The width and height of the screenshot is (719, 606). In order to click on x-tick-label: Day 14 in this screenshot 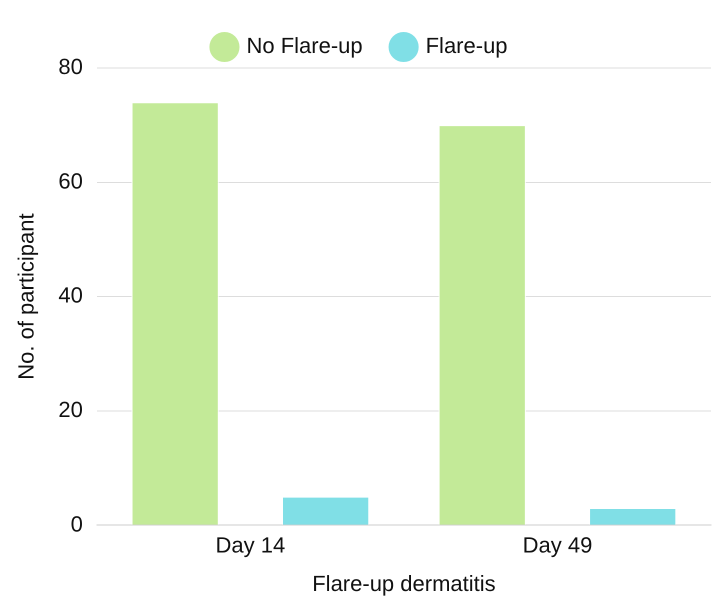, I will do `click(251, 545)`.